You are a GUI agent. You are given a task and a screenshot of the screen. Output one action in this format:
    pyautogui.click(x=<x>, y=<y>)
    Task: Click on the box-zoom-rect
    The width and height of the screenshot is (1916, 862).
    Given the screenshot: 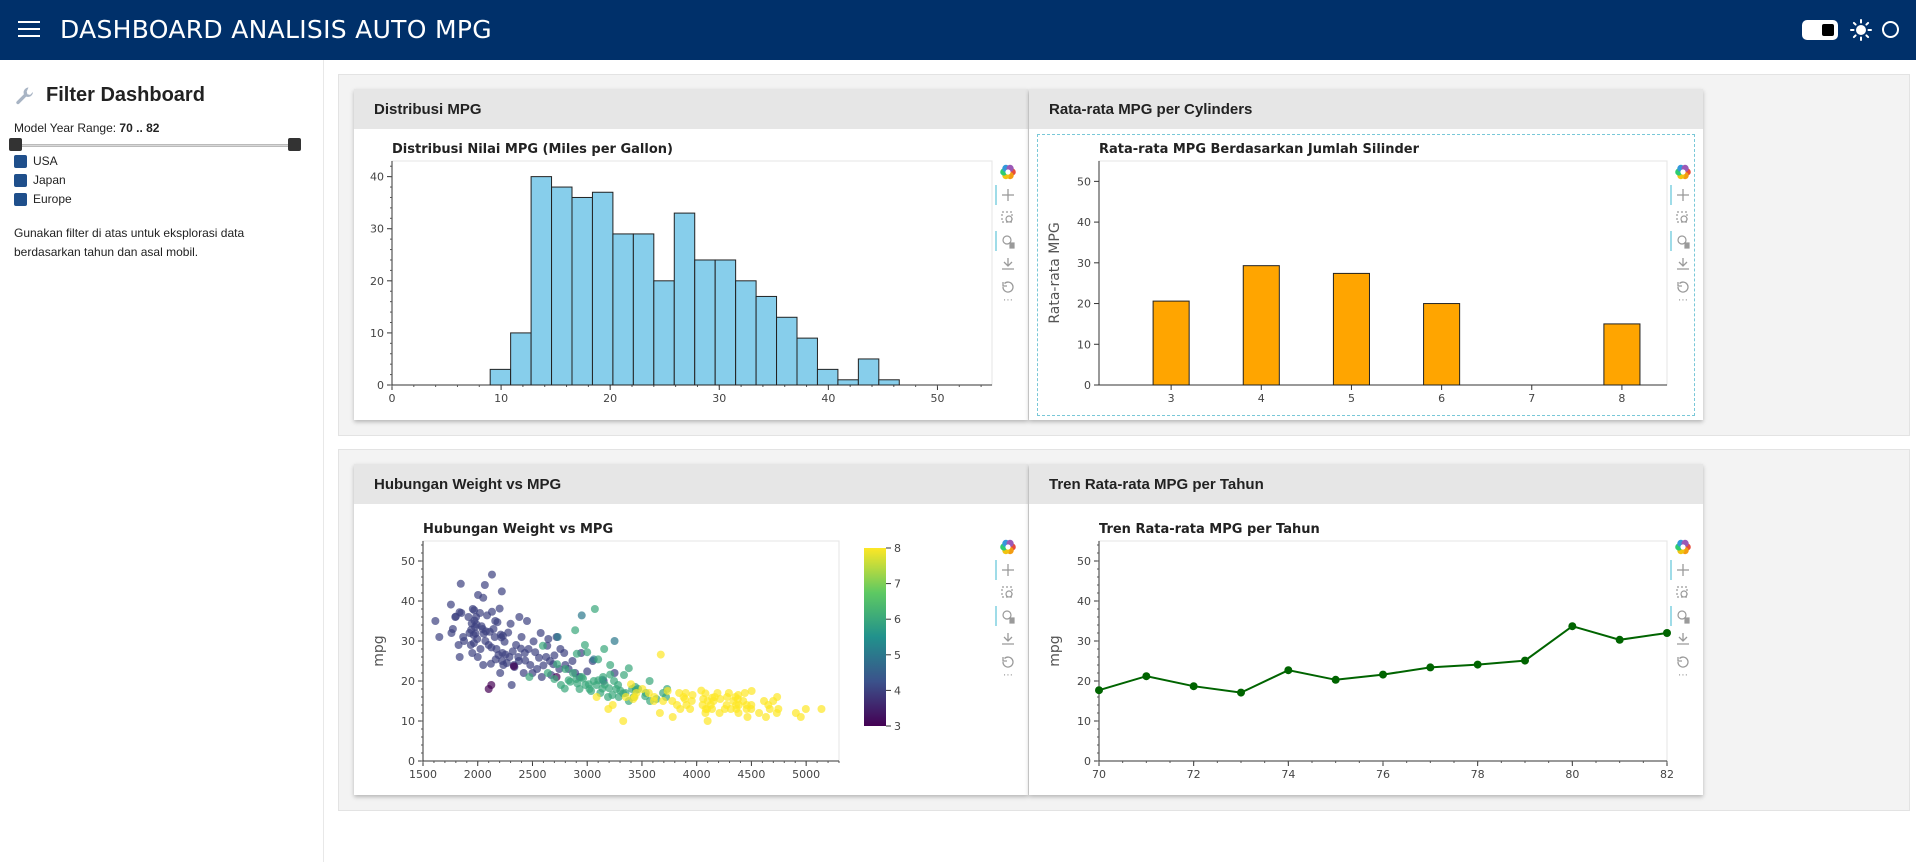 What is the action you would take?
    pyautogui.click(x=1007, y=592)
    